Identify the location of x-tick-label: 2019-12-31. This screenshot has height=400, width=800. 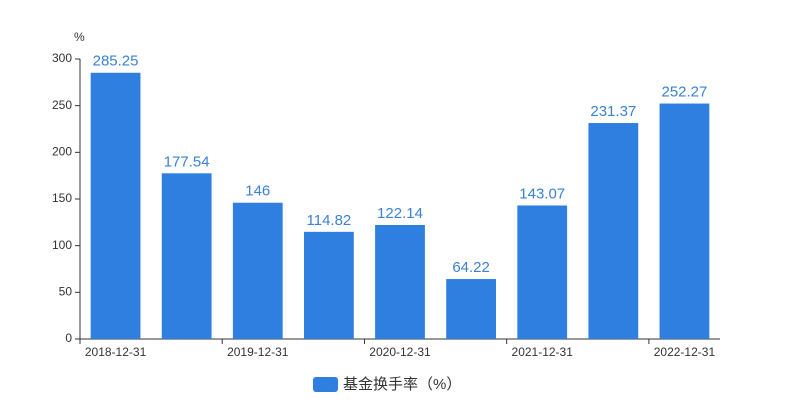
(258, 352).